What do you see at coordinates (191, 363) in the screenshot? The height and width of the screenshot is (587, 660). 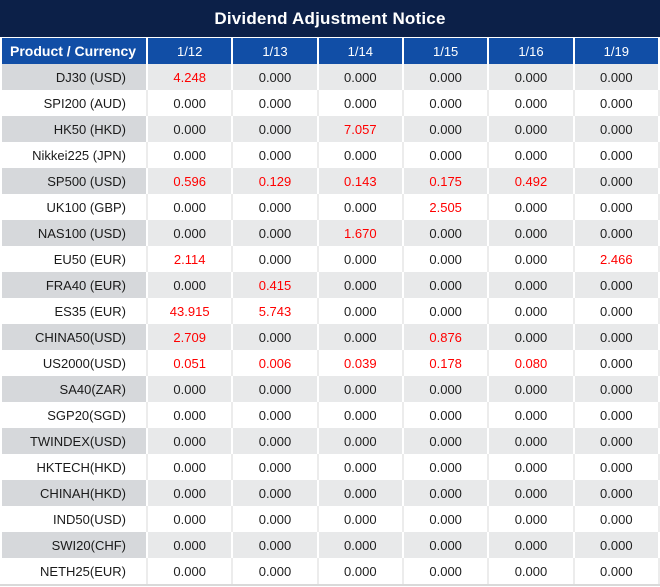 I see `value-cell: 0.051` at bounding box center [191, 363].